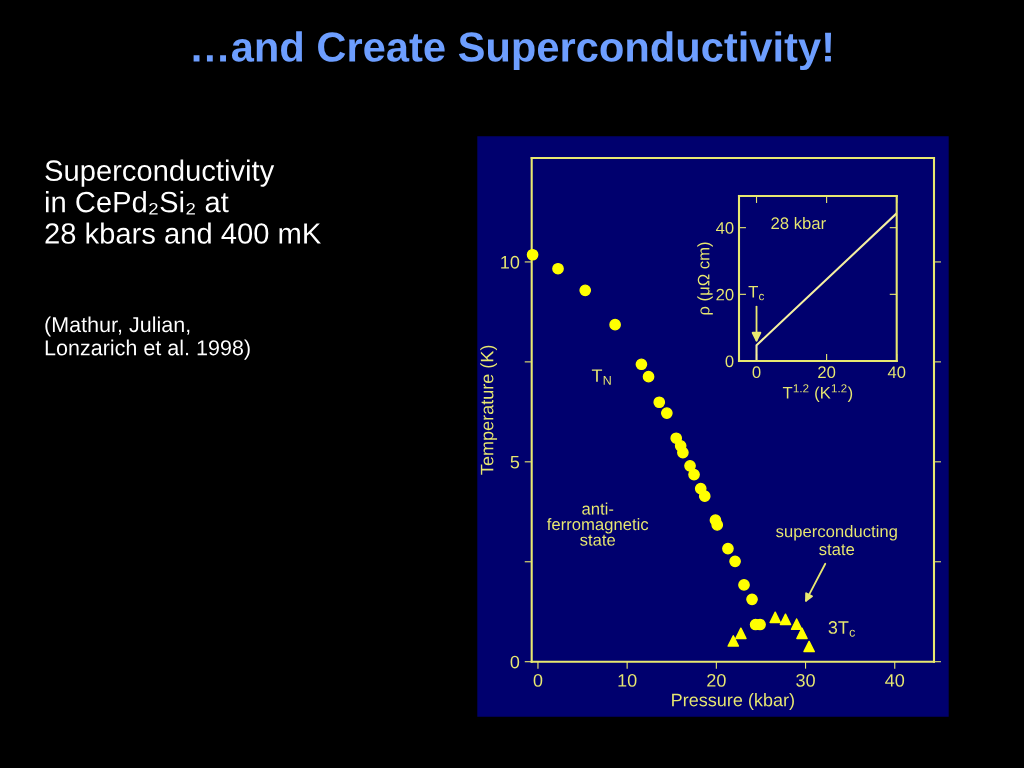 This screenshot has height=768, width=1024. I want to click on x-tick-label: 10, so click(627, 680).